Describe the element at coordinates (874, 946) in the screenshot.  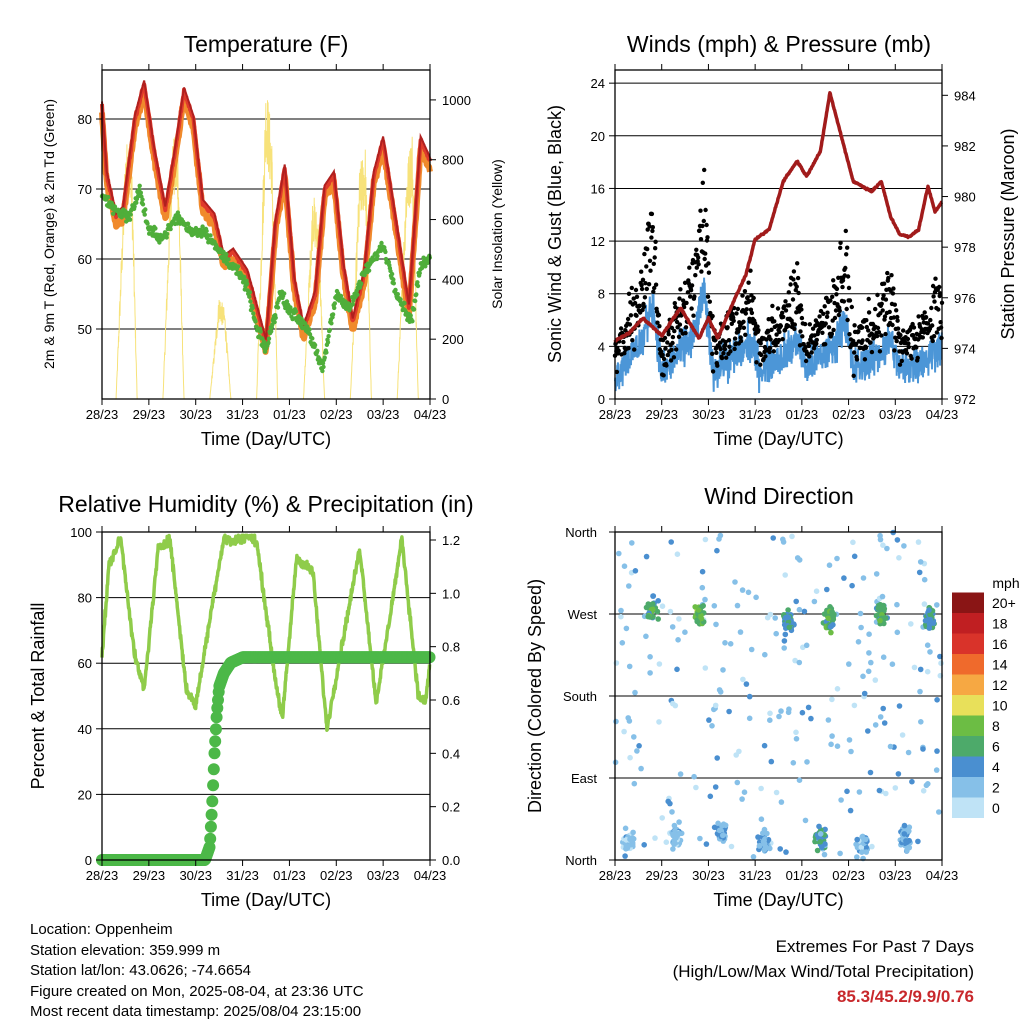
I see `extremes-title: Extremes For Past 7 Days` at that location.